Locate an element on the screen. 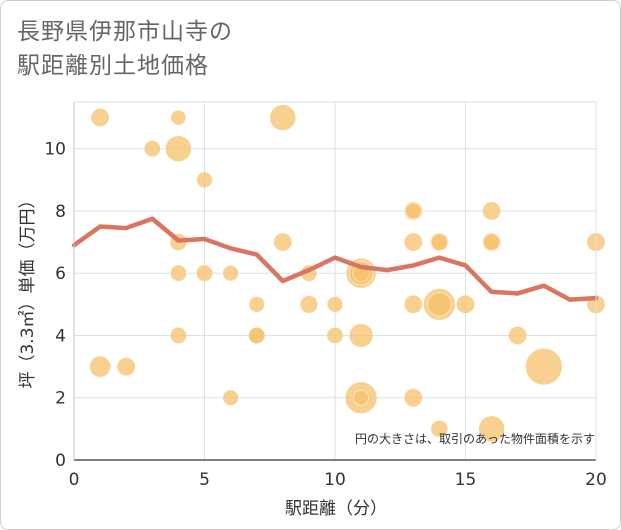 The image size is (621, 530). x-tick-label-3: 15 is located at coordinates (466, 480).